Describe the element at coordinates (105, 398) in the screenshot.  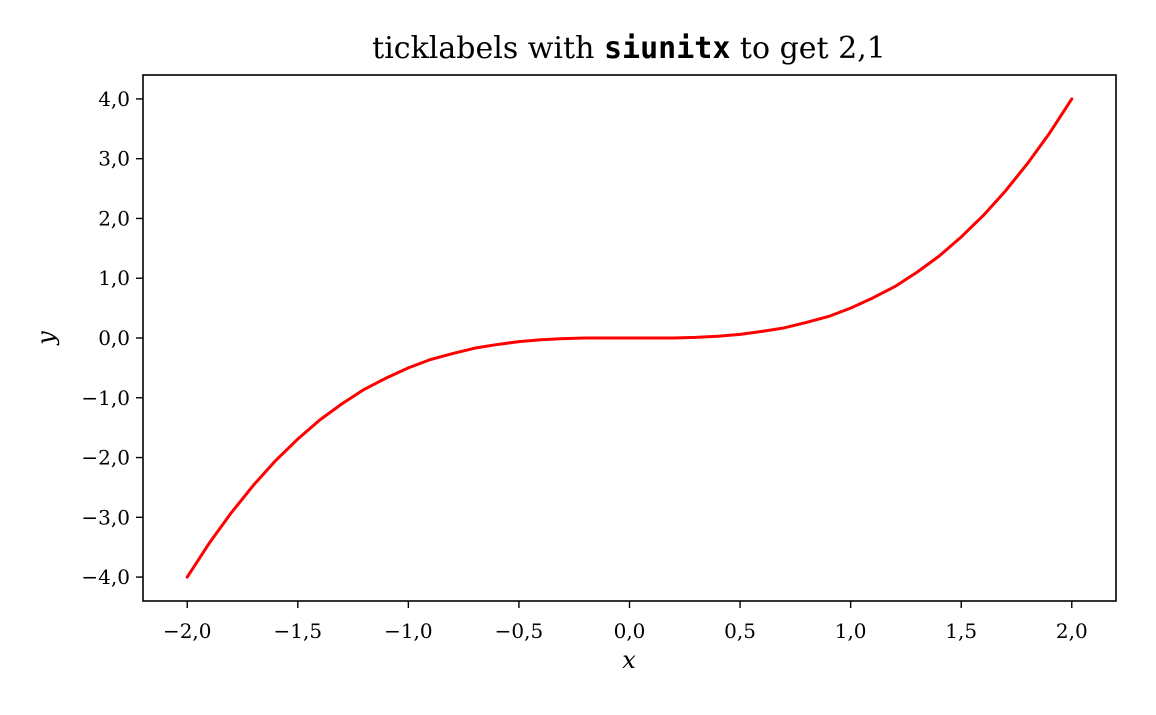
I see `y-tick-label: −1,0` at that location.